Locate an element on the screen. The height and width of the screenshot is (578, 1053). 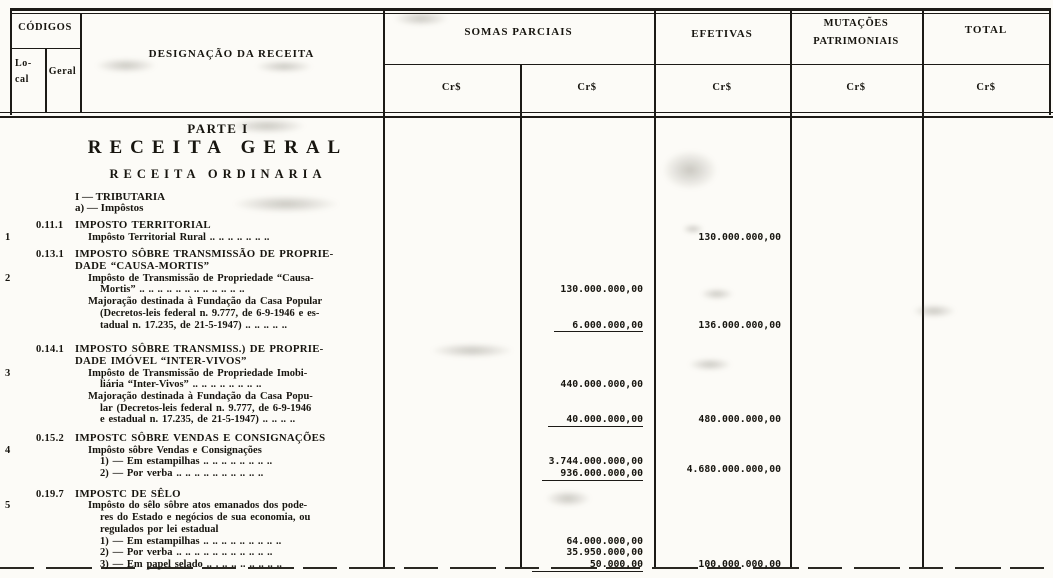
currency-label-parcial-1: Cr$ is located at coordinates (451, 87).